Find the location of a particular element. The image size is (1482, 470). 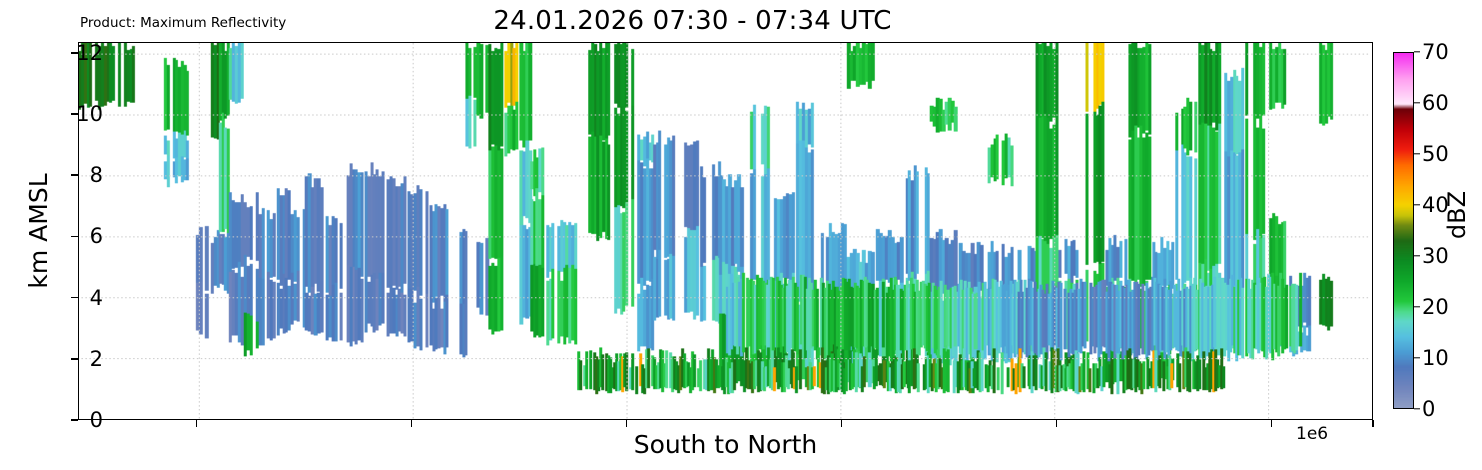

y-tick-label: 10 is located at coordinates (89, 113).